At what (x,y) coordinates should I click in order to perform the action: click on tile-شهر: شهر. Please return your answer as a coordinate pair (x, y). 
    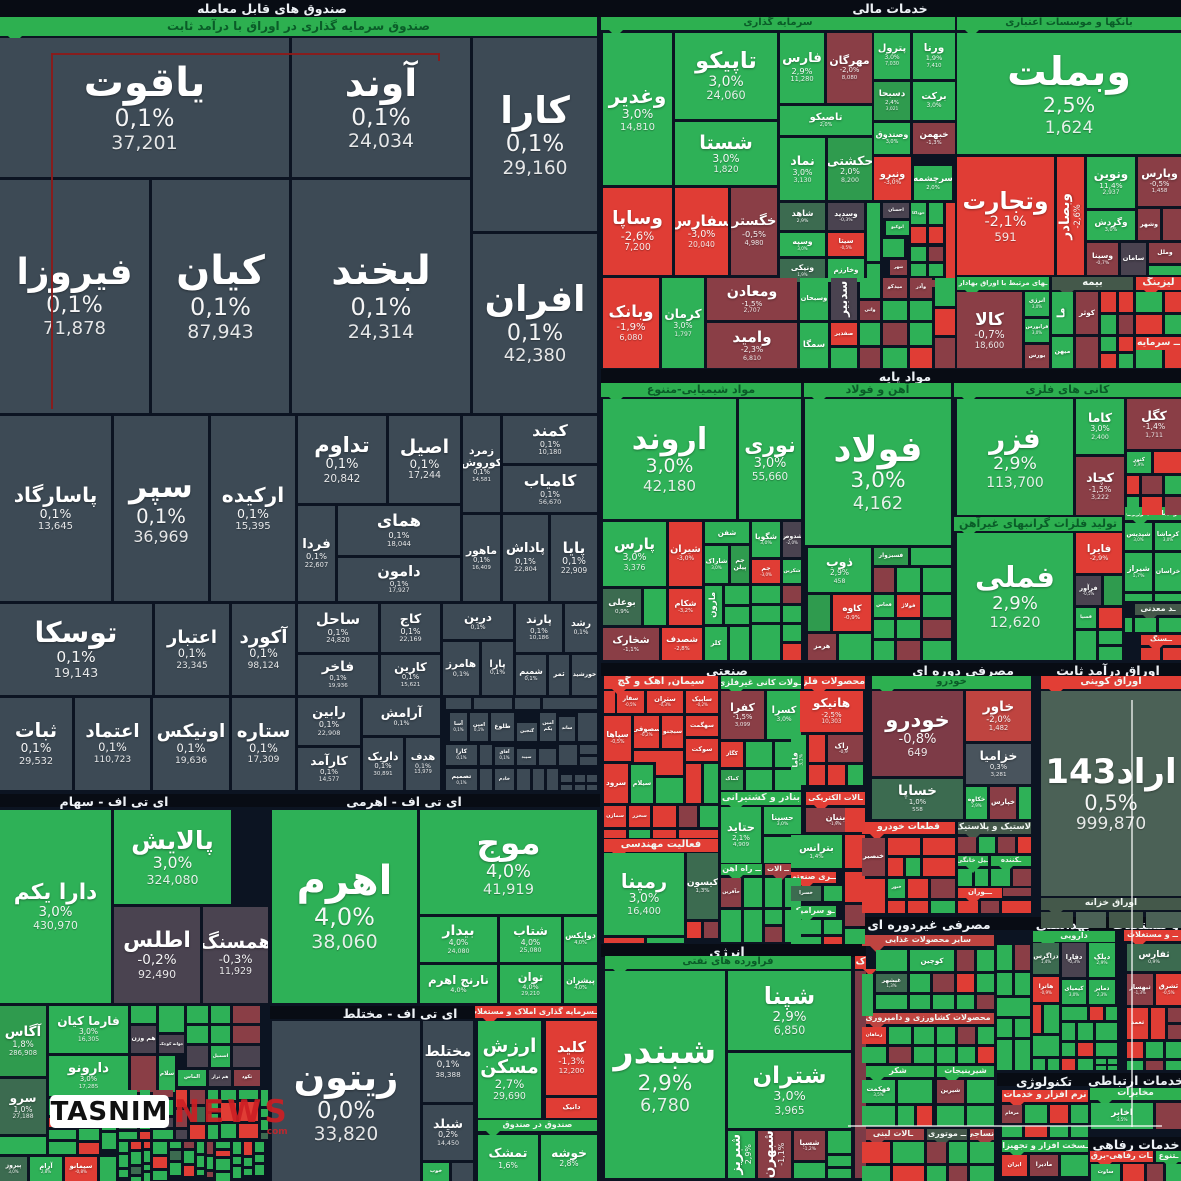
    Looking at the image, I should click on (898, 267).